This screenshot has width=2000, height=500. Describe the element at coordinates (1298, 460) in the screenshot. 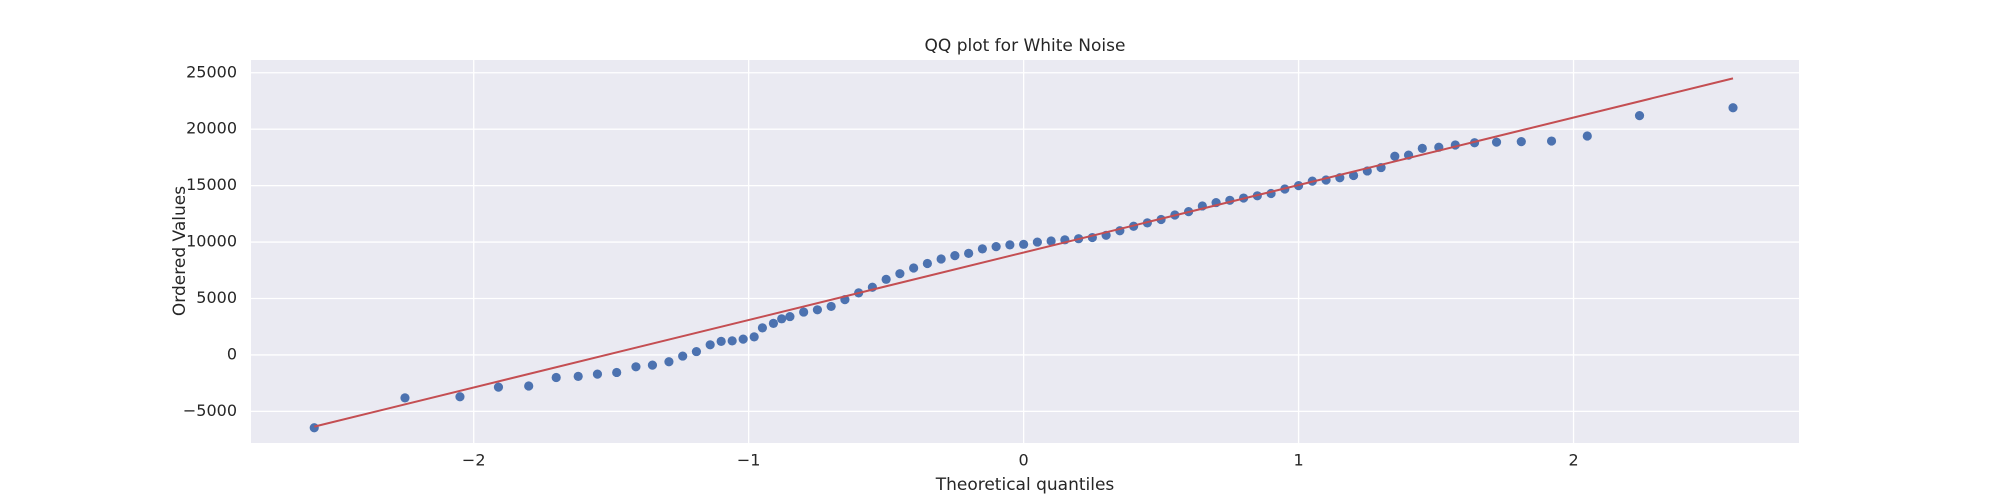

I see `x-tick-label: 1` at that location.